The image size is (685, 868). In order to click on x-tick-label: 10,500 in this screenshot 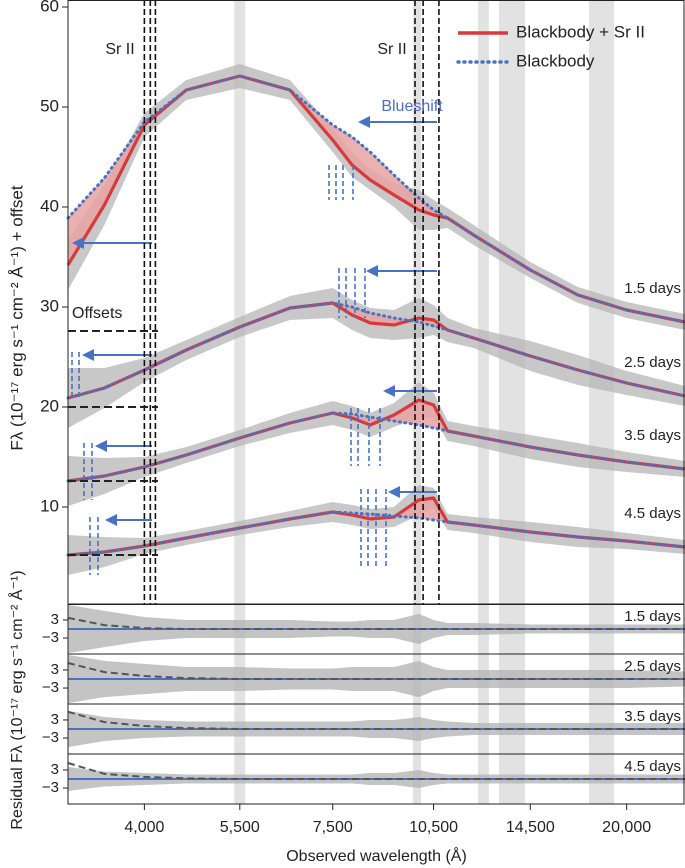, I will do `click(433, 827)`.